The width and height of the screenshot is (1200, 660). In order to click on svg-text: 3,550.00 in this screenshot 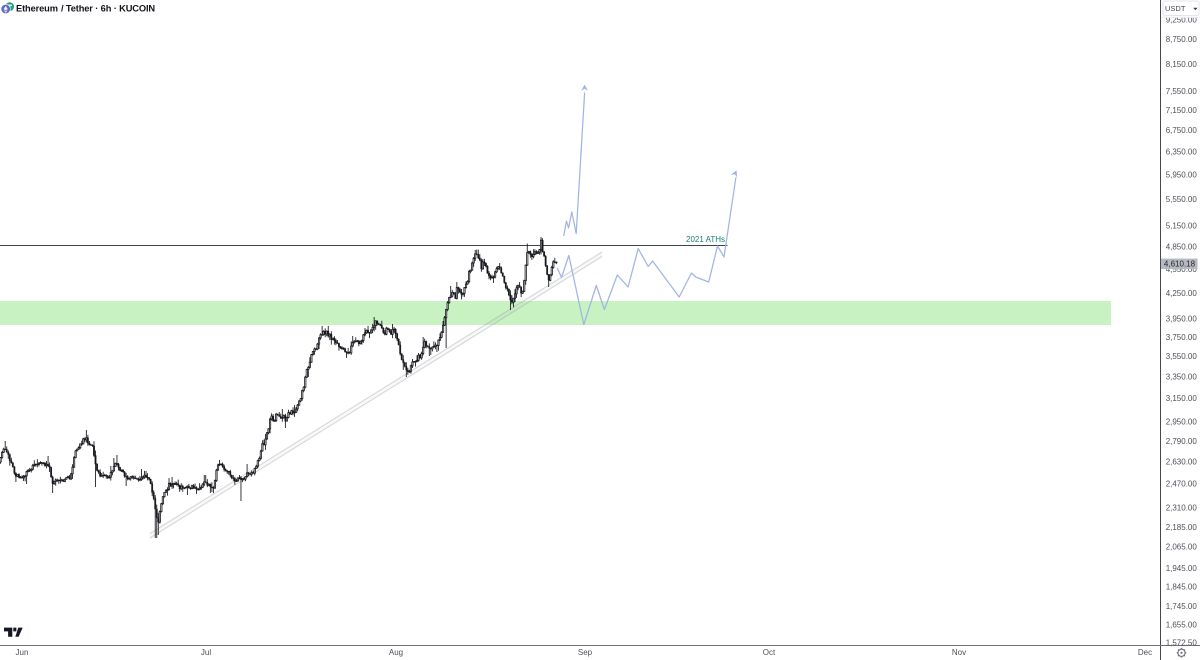, I will do `click(1182, 356)`.